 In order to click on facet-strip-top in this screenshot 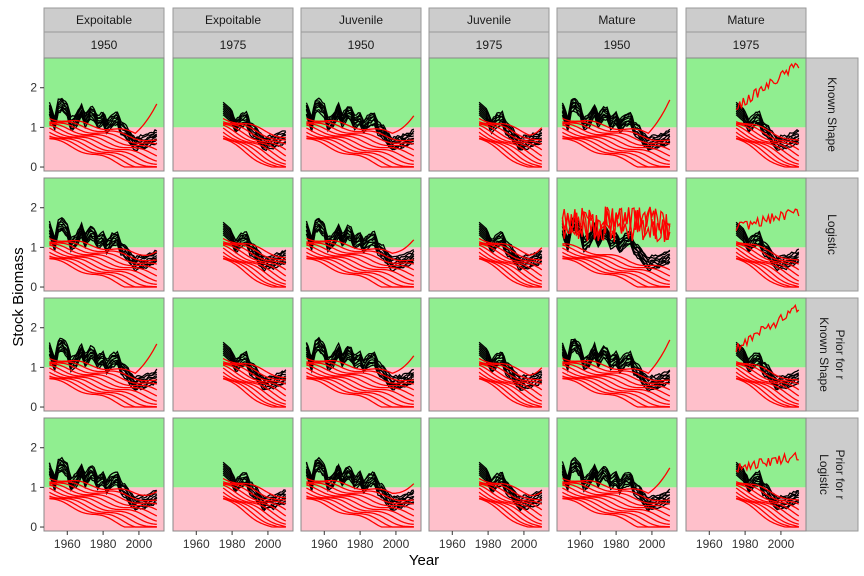, I will do `click(104, 20)`.